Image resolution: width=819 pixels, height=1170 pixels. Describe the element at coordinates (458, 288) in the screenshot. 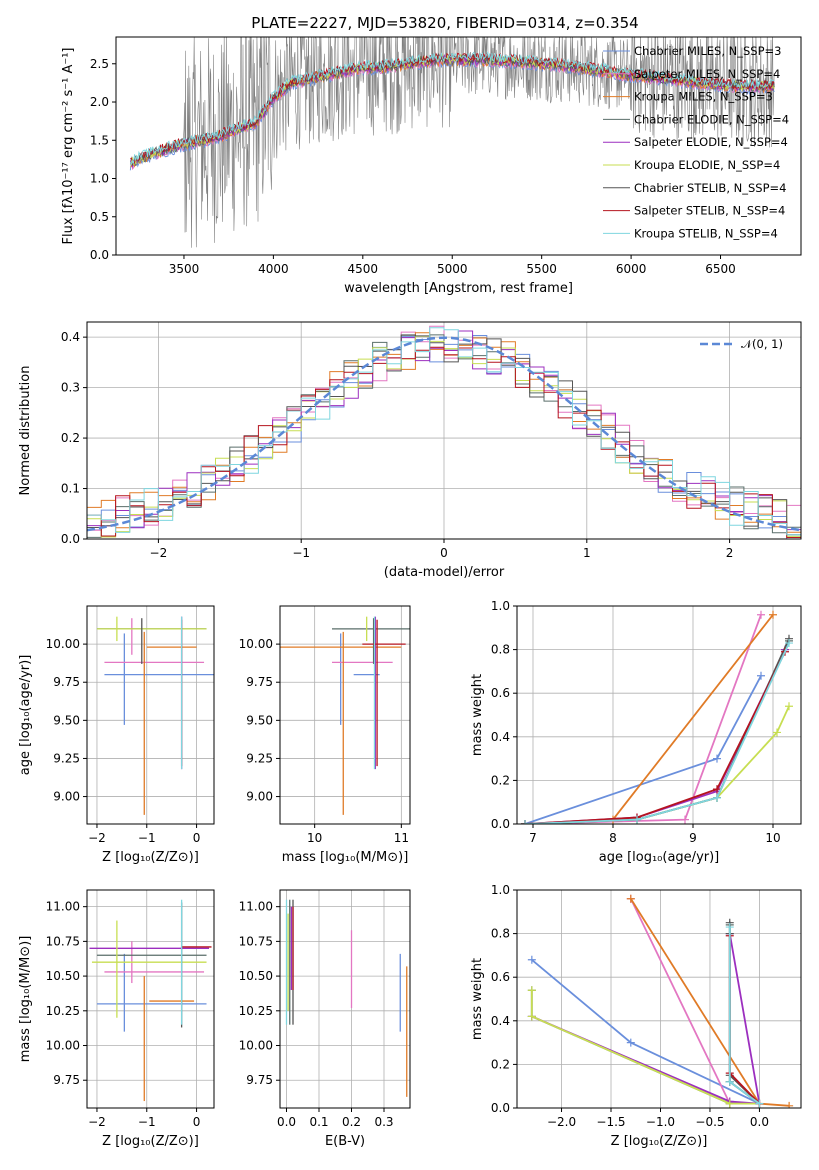

I see `x-axis-label: wavelength [Angstrom, rest frame]` at that location.